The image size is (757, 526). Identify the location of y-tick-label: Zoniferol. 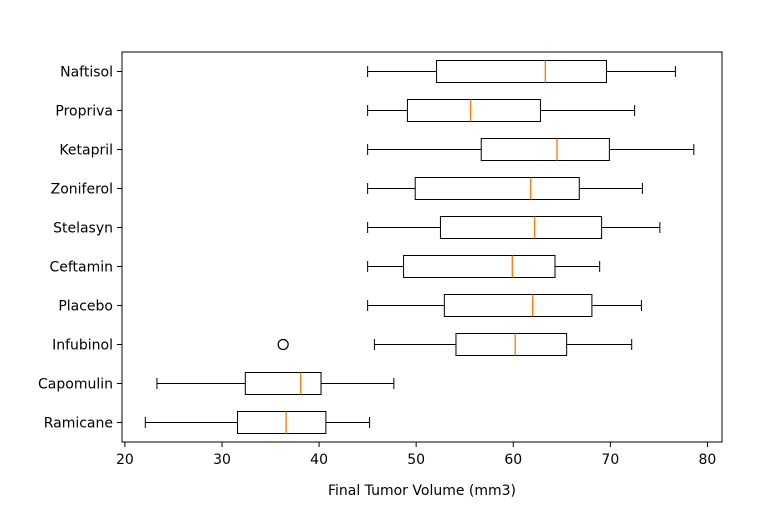
(82, 190).